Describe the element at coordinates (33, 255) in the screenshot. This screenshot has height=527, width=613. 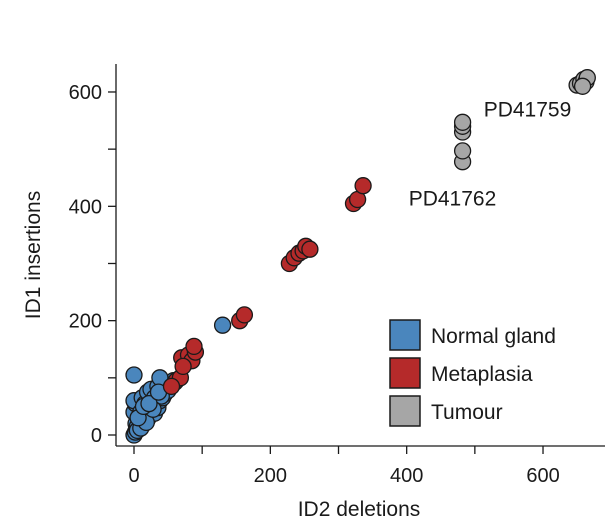
I see `y-axis-title: ID1 insertions` at that location.